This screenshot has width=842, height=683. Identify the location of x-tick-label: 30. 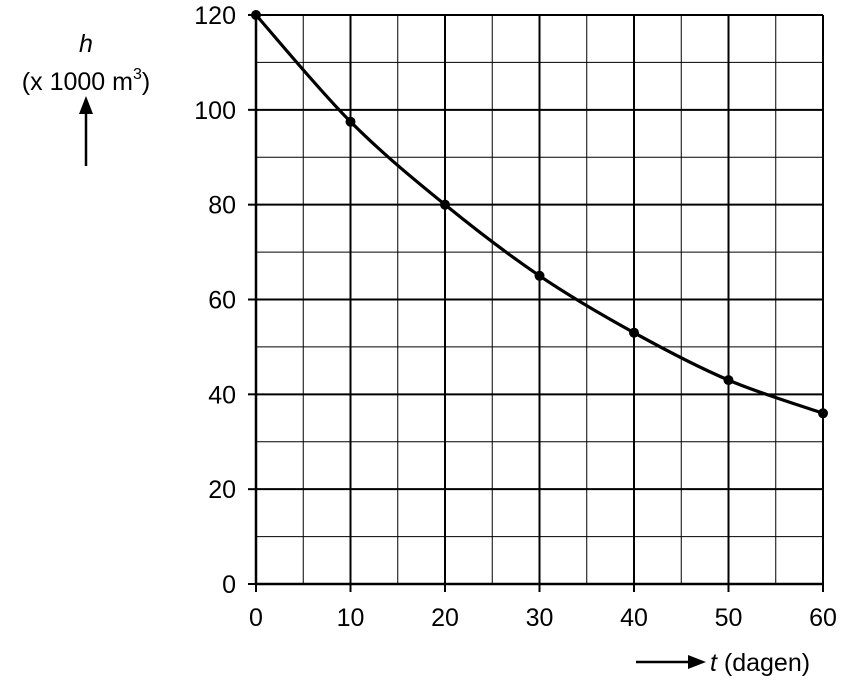
(540, 618).